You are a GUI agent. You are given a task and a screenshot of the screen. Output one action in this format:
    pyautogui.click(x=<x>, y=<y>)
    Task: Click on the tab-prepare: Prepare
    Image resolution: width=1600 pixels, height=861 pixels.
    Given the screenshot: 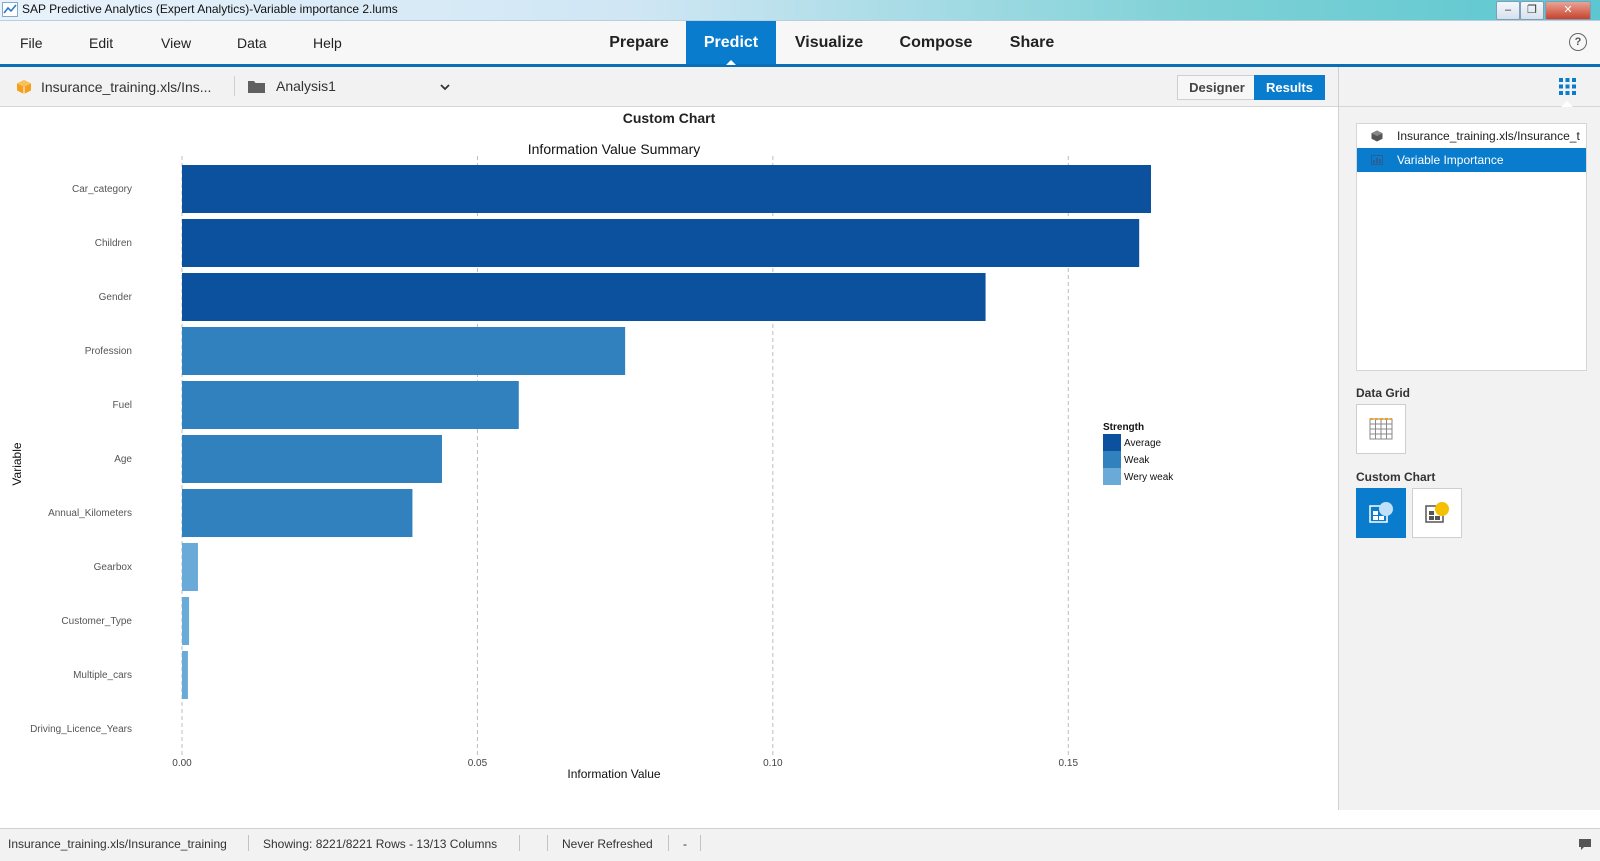 What is the action you would take?
    pyautogui.click(x=639, y=42)
    